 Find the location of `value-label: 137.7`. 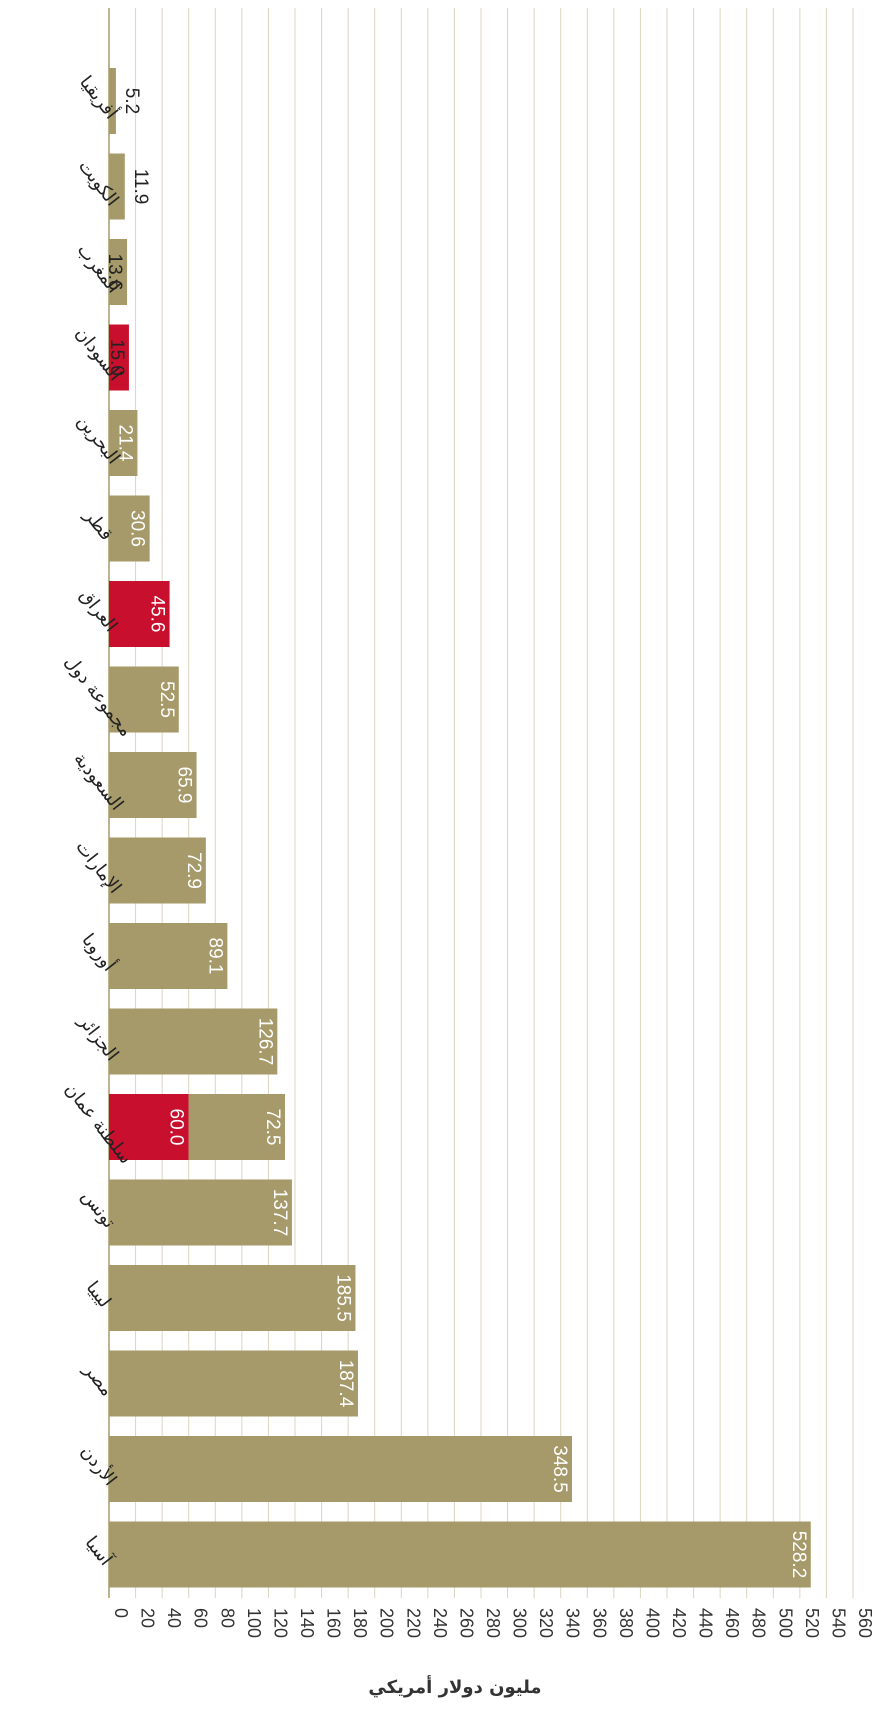

value-label: 137.7 is located at coordinates (279, 1213).